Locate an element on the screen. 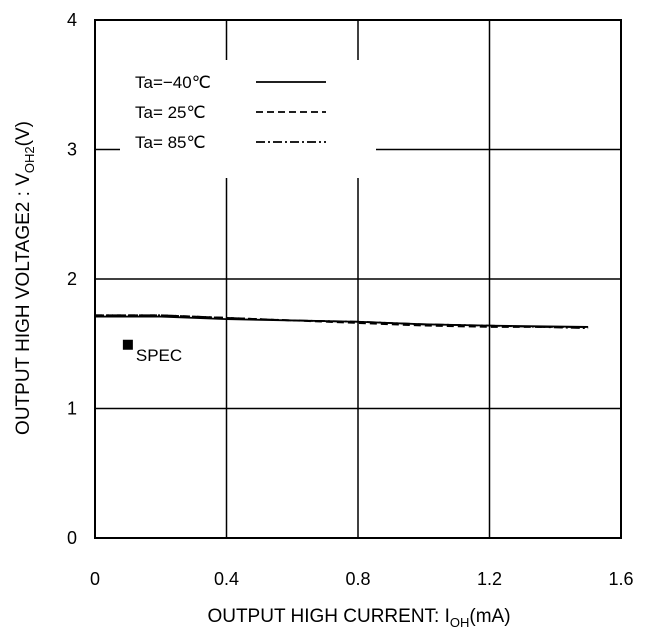 Image resolution: width=654 pixels, height=635 pixels. y-tick-label: 4 is located at coordinates (72, 20).